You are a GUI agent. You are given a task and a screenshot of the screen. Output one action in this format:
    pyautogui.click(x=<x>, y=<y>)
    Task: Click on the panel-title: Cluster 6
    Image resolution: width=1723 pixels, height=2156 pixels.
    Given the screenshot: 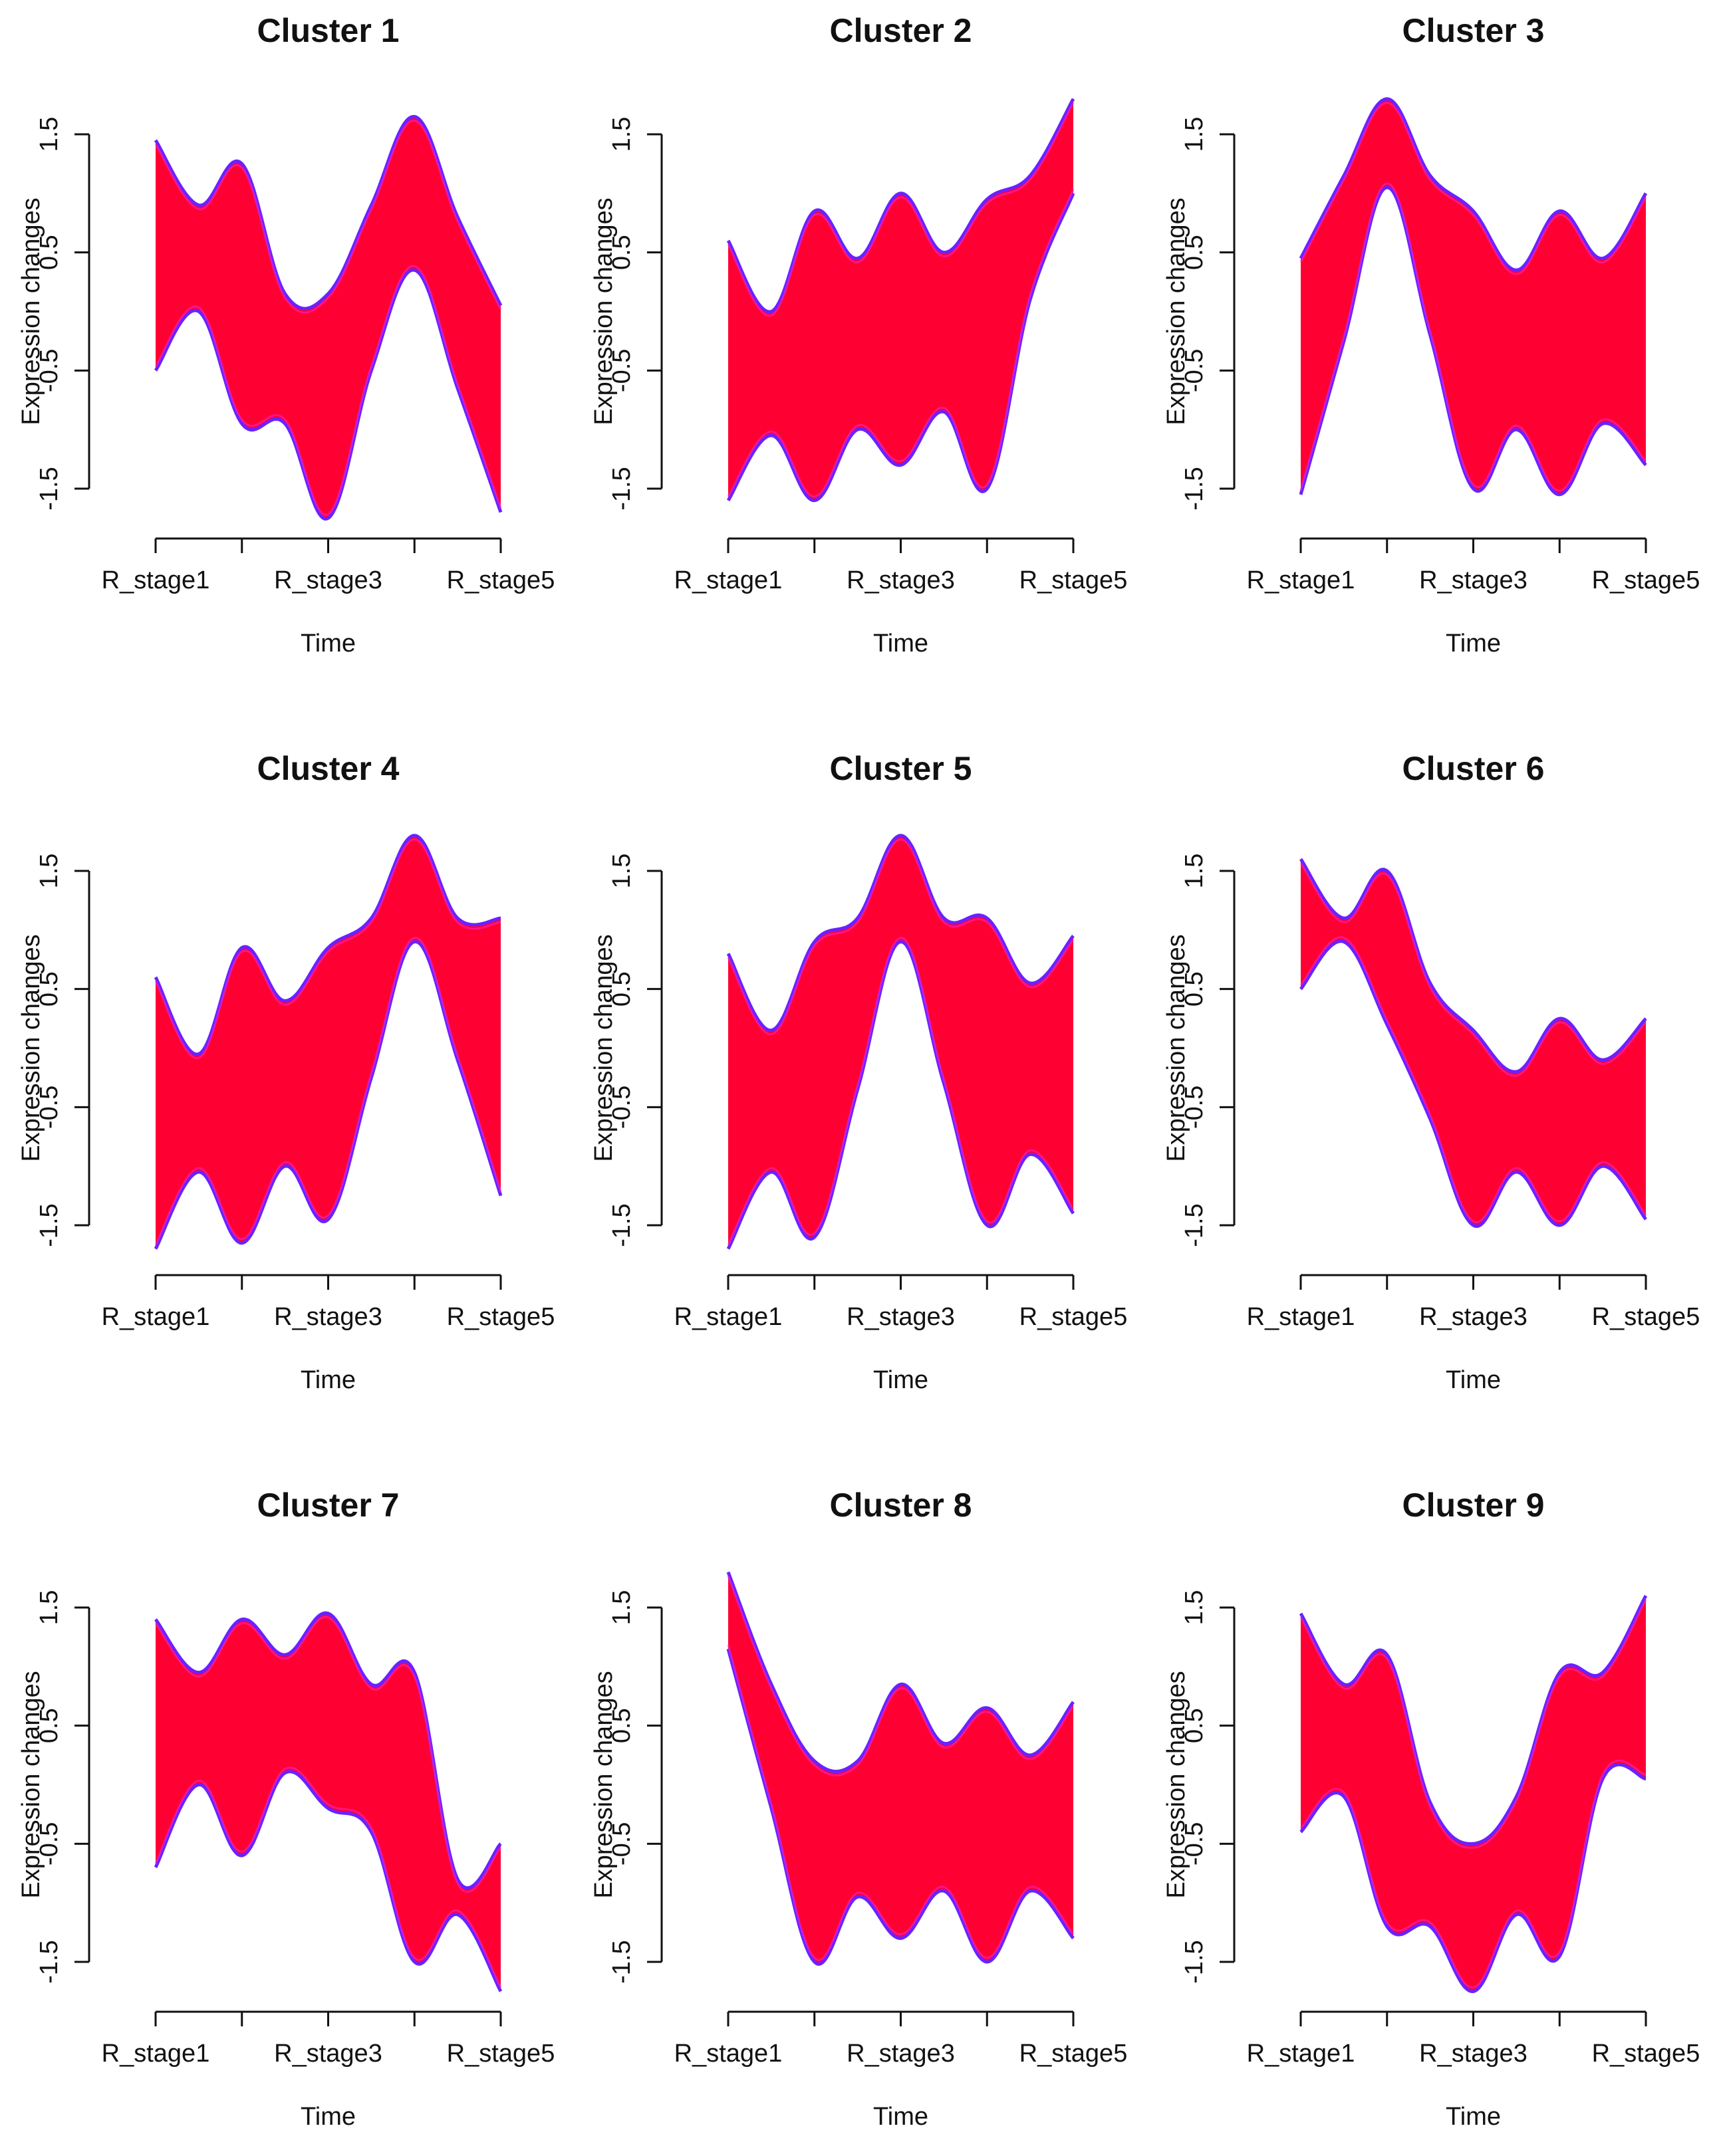 What is the action you would take?
    pyautogui.click(x=1473, y=768)
    